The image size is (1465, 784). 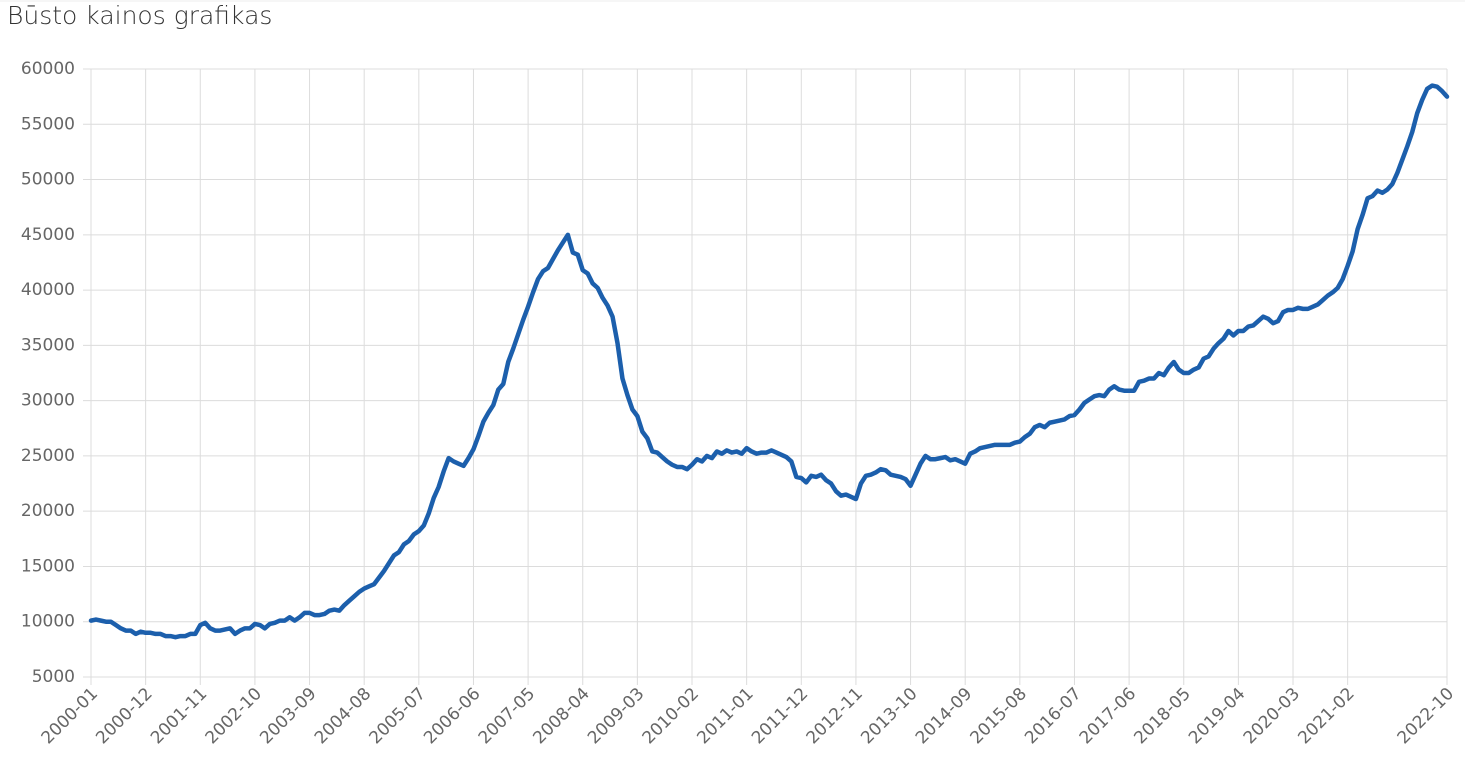 I want to click on y-tick-label: 5000, so click(x=53, y=677).